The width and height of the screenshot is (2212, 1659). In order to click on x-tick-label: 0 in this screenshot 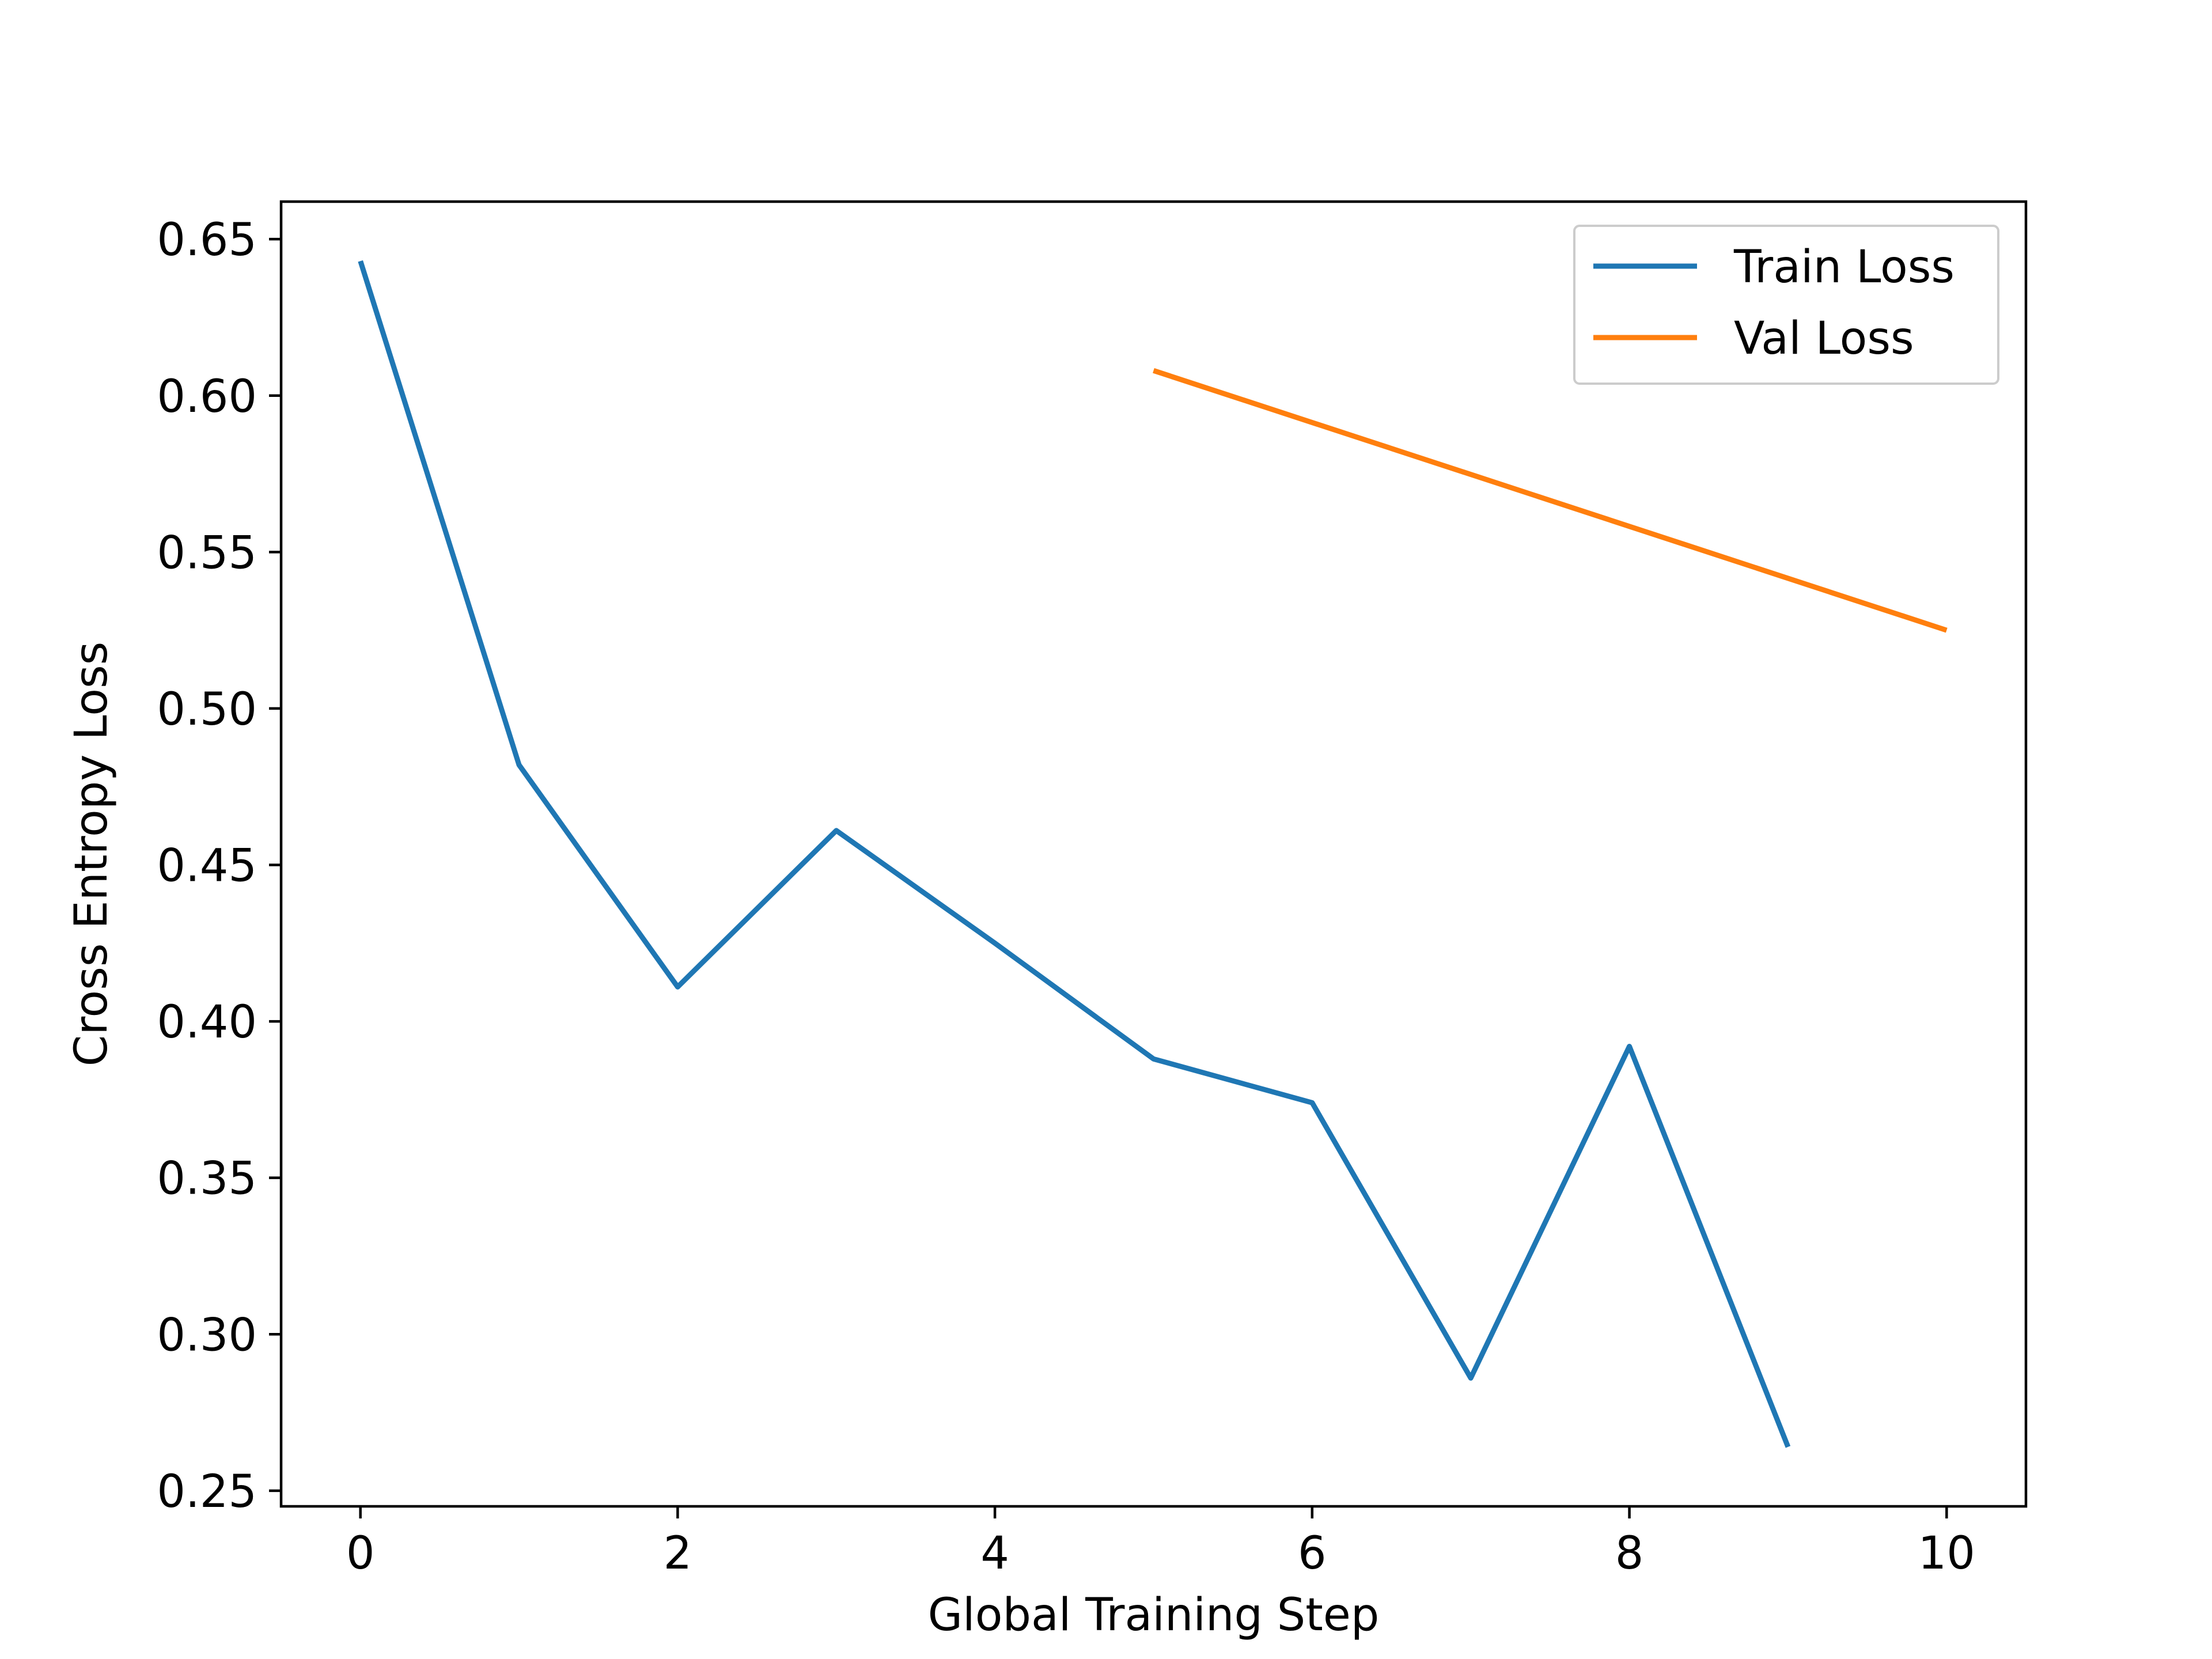, I will do `click(360, 1554)`.